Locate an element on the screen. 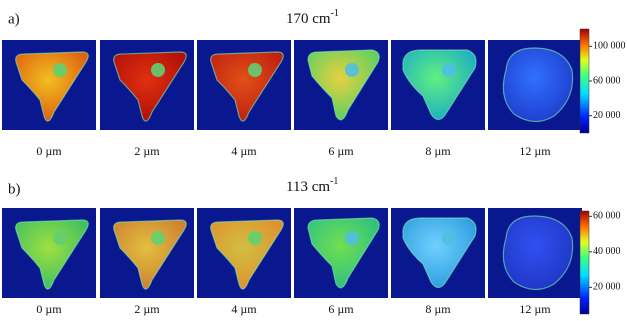  colorbar-tick-label: 100 000 is located at coordinates (609, 46).